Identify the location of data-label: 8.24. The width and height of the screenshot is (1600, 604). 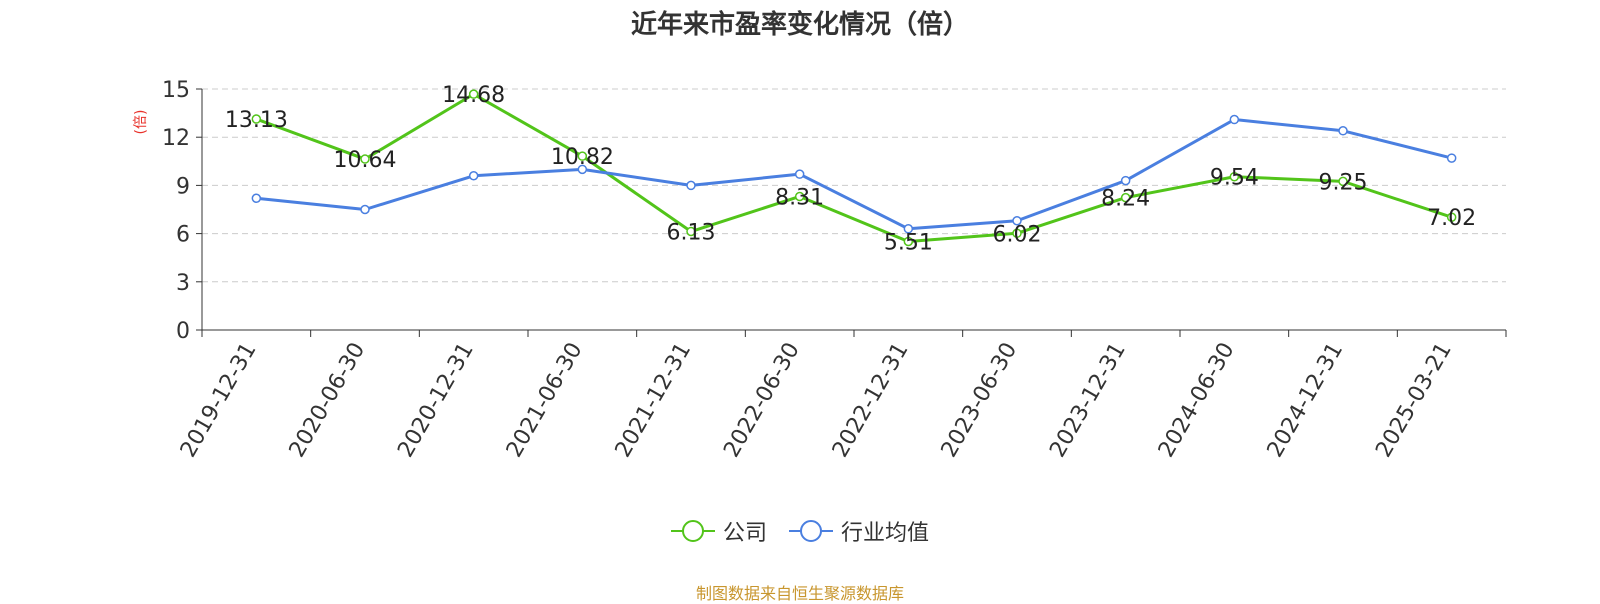
(1125, 199).